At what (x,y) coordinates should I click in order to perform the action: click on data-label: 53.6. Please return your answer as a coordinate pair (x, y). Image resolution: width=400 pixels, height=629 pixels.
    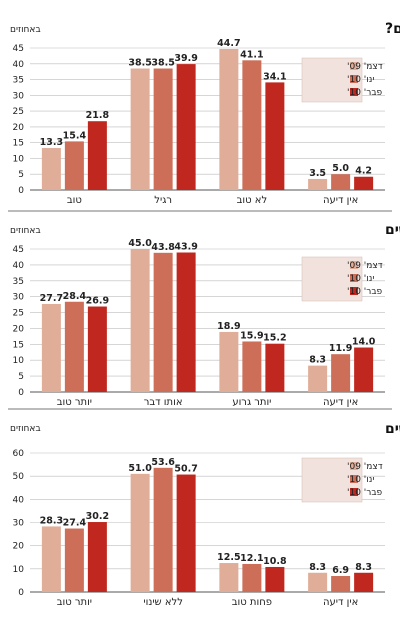
    Looking at the image, I should click on (163, 462).